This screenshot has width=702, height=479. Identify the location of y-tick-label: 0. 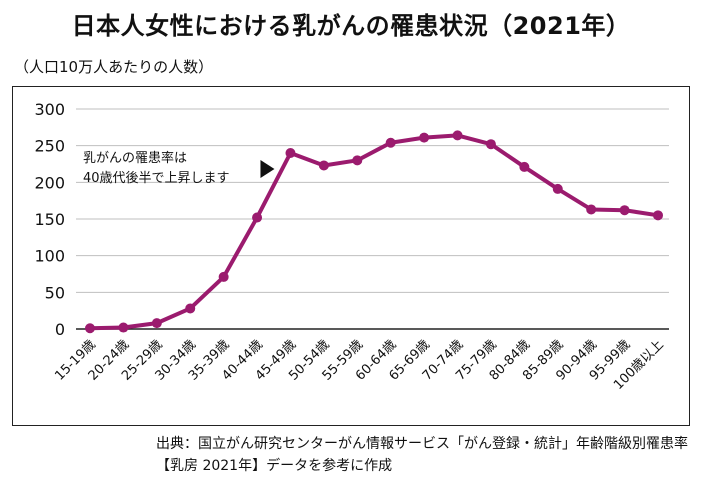
(60, 329).